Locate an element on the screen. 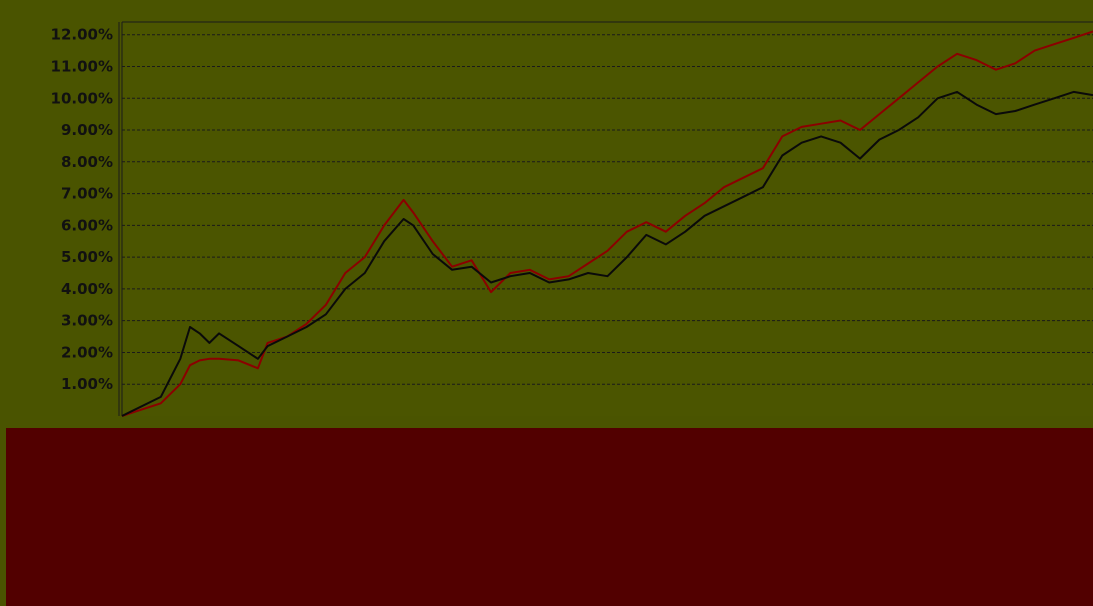 This screenshot has width=1093, height=606. y-tick-label: 3.00% is located at coordinates (87, 321).